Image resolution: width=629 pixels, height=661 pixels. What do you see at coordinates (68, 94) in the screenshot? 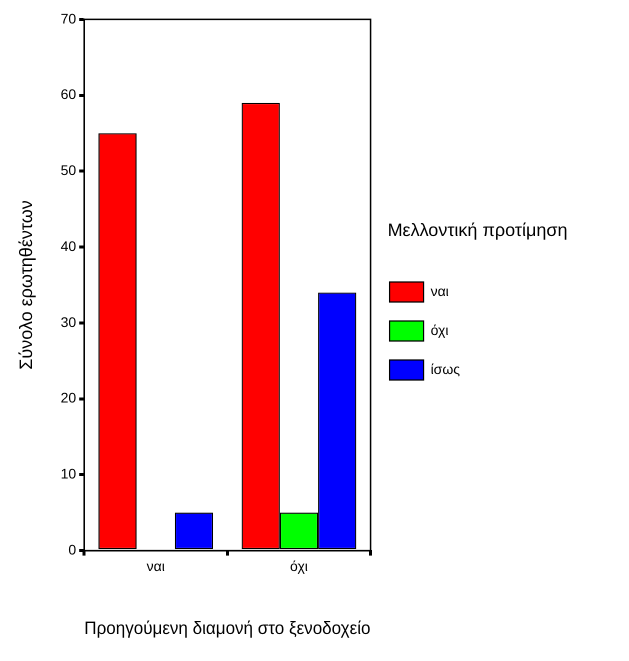
I see `y-tick-label: 60` at bounding box center [68, 94].